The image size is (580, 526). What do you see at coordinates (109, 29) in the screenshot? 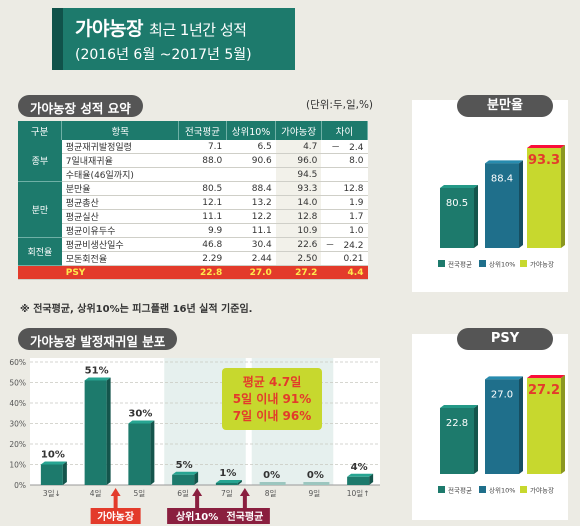
I see `farm-title: 가야농장` at bounding box center [109, 29].